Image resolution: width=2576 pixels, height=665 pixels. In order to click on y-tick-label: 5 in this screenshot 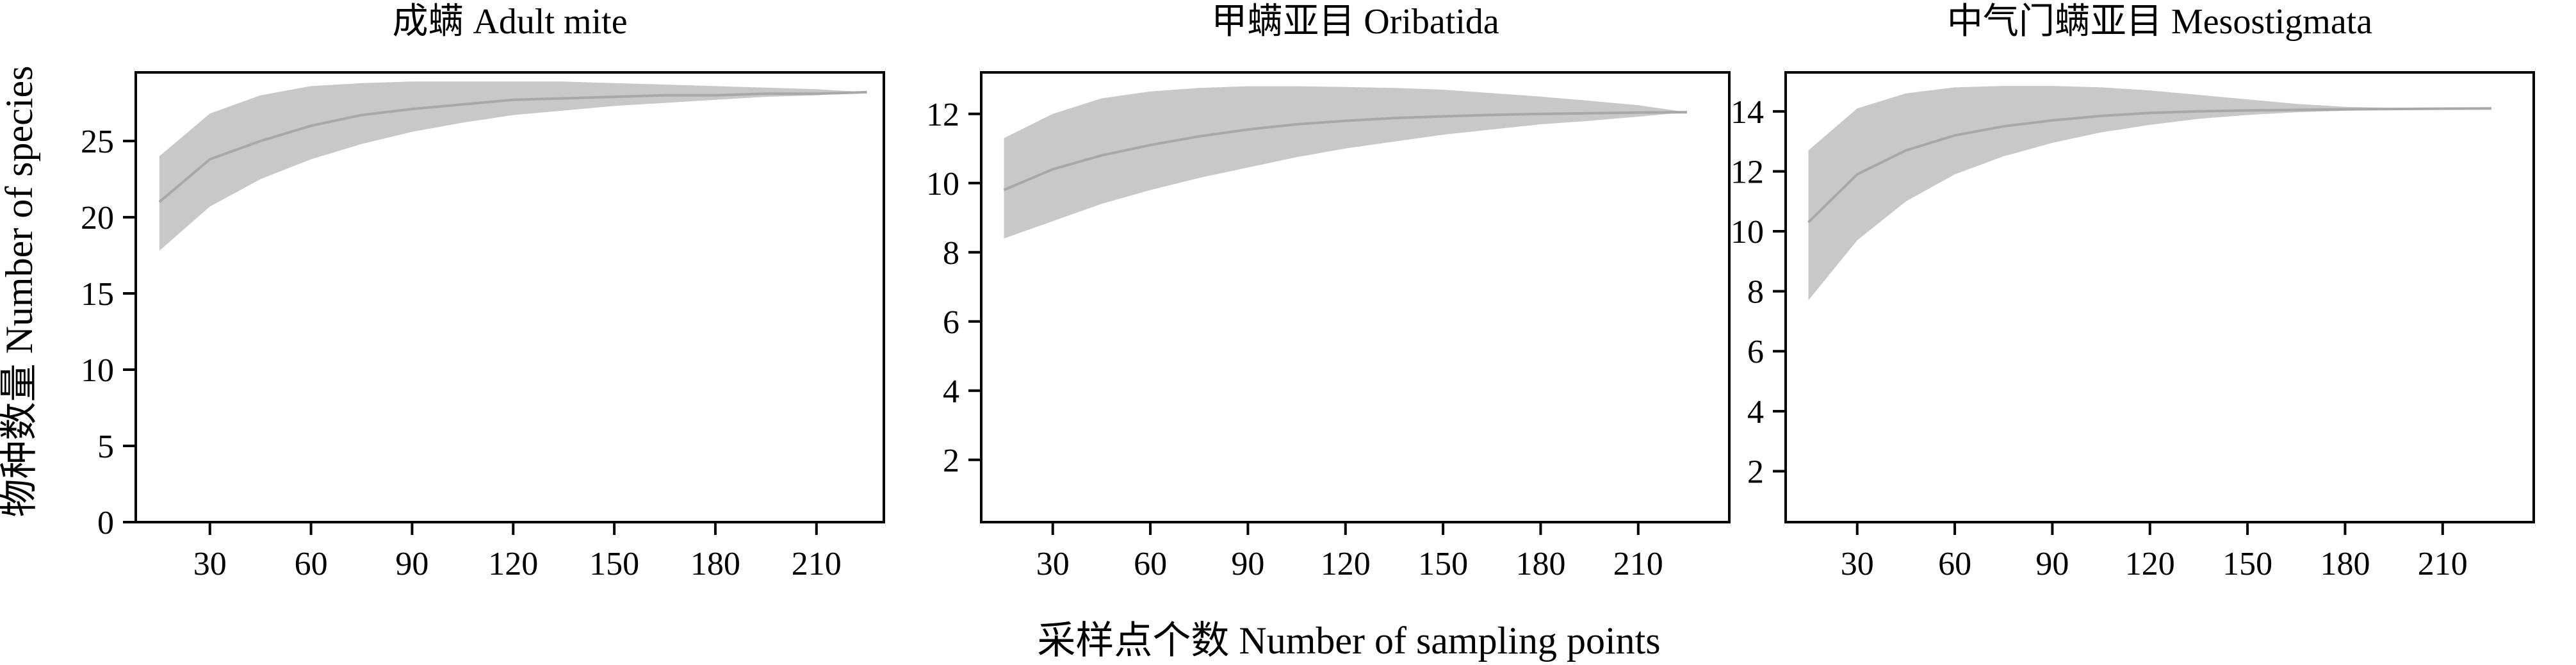, I will do `click(105, 447)`.